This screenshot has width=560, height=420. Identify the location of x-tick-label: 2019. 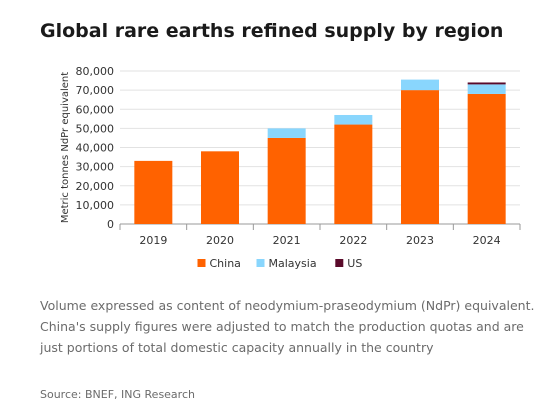
(153, 240).